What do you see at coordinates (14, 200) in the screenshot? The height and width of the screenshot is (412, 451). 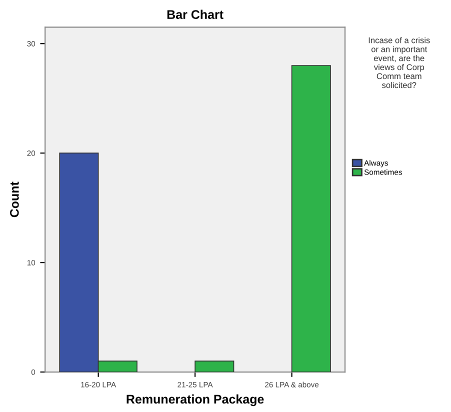 I see `y-axis-title: Count` at bounding box center [14, 200].